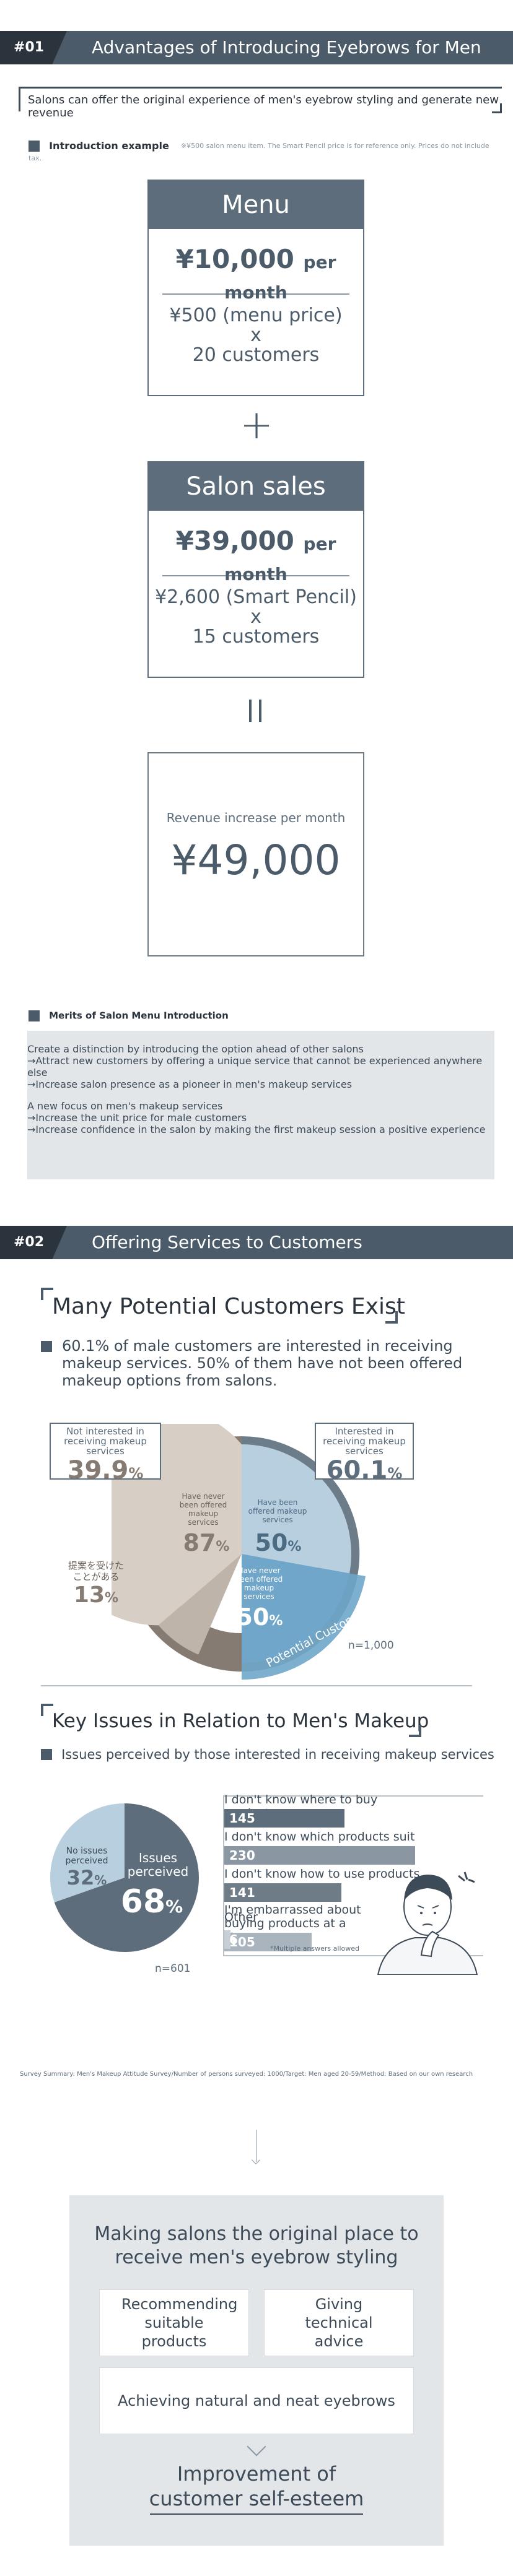 The image size is (513, 2576). I want to click on inner-been-value-row: 50%, so click(278, 1542).